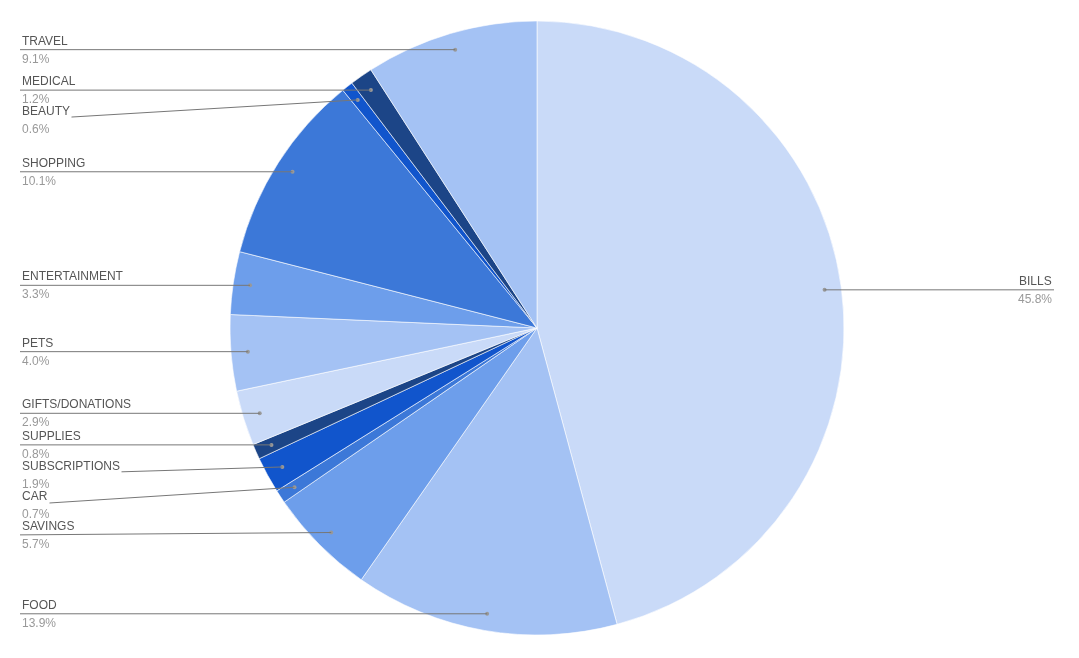 This screenshot has width=1079, height=658. I want to click on slice-label: FOOD, so click(39, 605).